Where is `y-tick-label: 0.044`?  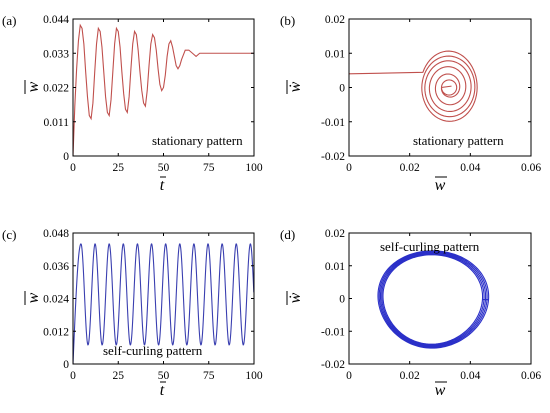 y-tick-label: 0.044 is located at coordinates (56, 20).